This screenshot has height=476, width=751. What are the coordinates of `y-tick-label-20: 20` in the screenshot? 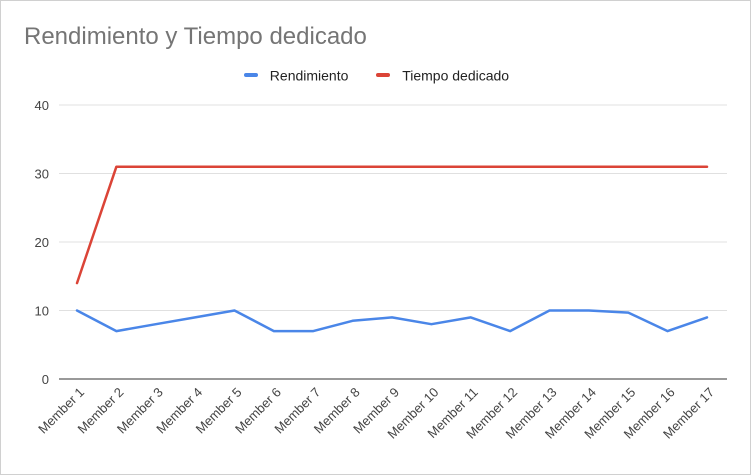 It's located at (42, 242).